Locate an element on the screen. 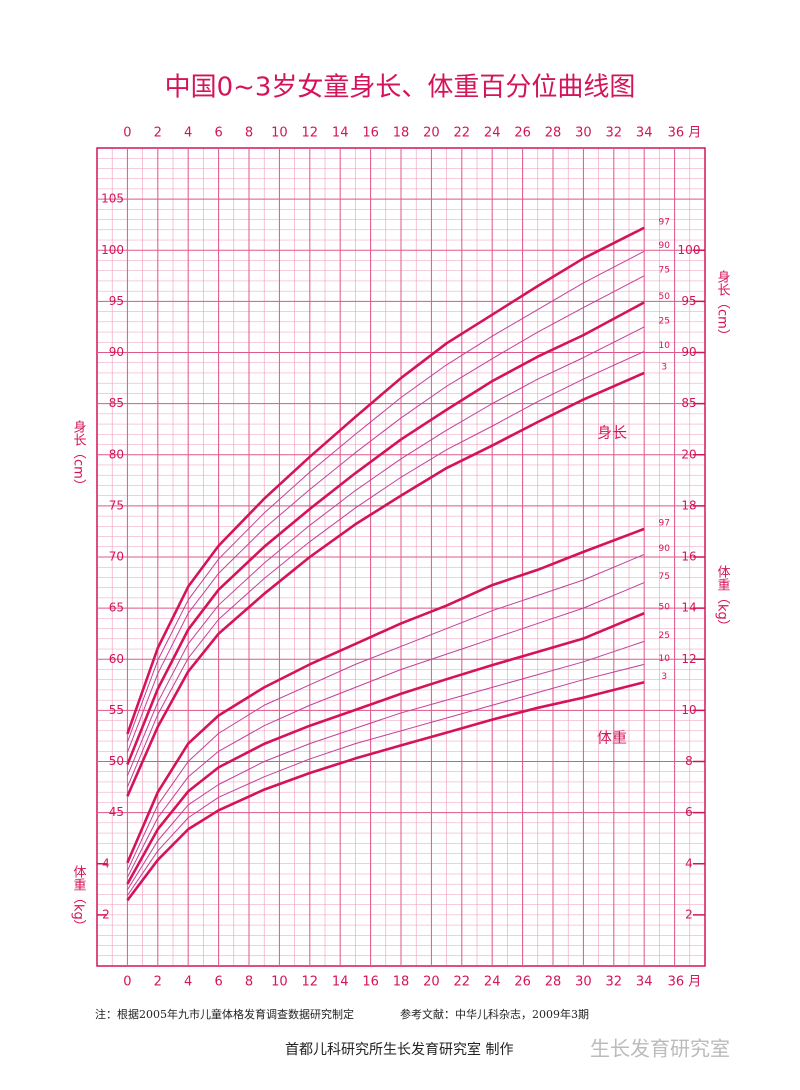 This screenshot has height=1090, width=800. x-tick-label-bottom: 2 is located at coordinates (158, 982).